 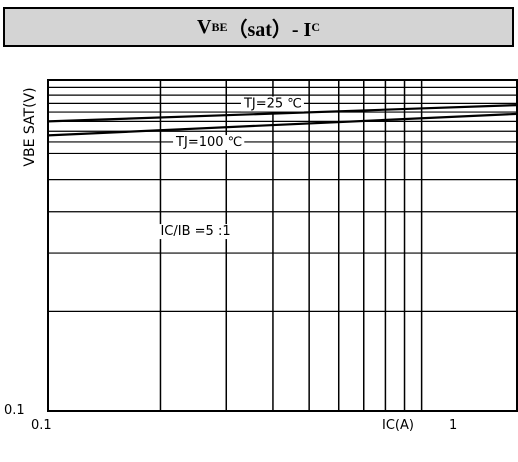 I want to click on y-axis-label: VBE SAT(V), so click(x=30, y=126).